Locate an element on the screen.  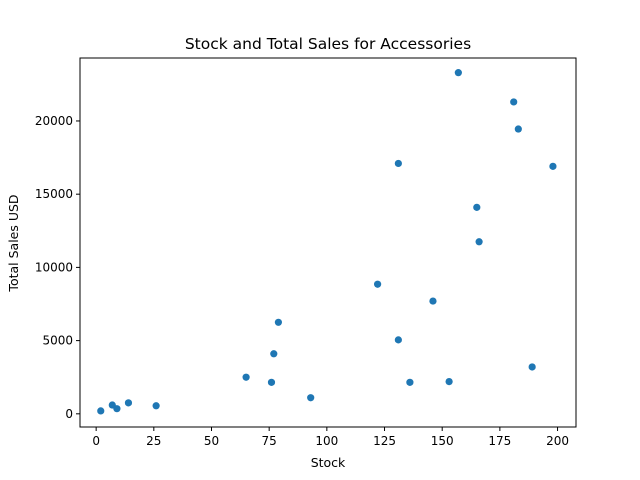
x-tick-label: 50 is located at coordinates (211, 441).